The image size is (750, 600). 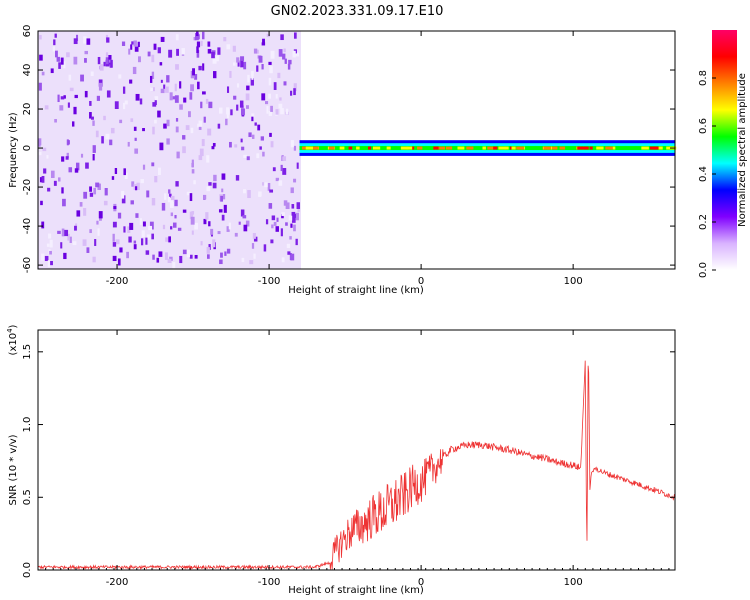 I want to click on snr-ytick-label: 0.0, so click(x=27, y=570).